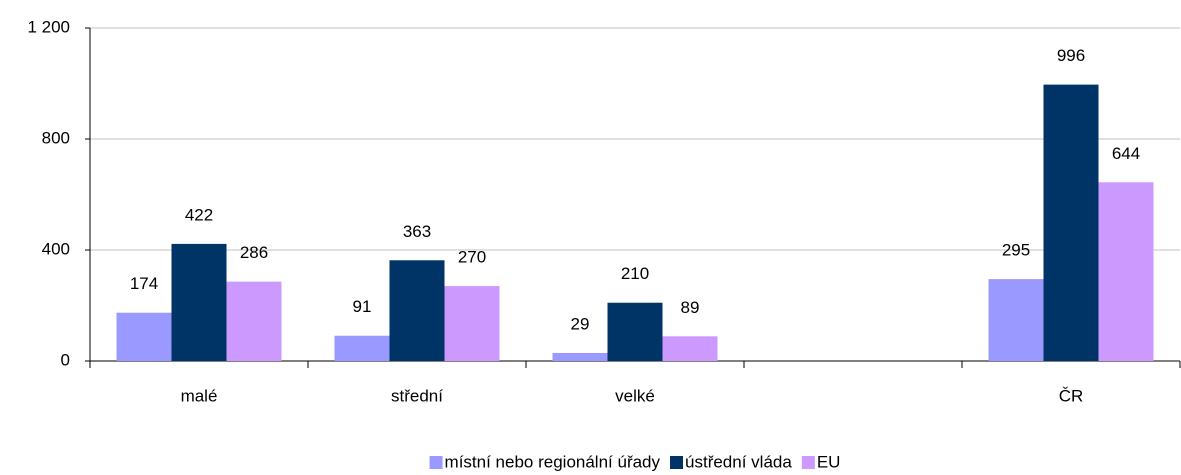 The image size is (1181, 475). What do you see at coordinates (199, 395) in the screenshot?
I see `x-tick-label: malé` at bounding box center [199, 395].